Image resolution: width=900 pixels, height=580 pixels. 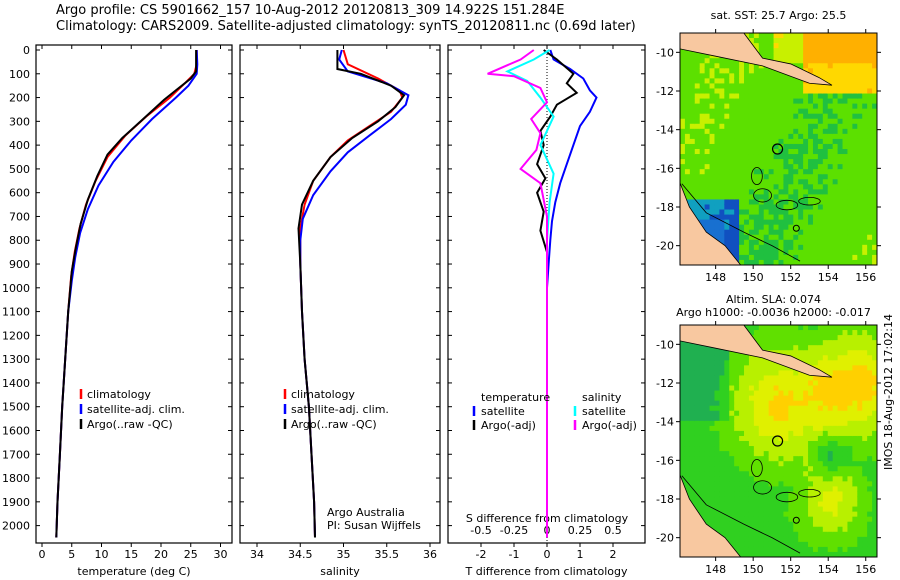 I want to click on x-axis-label: T difference from climatology, so click(x=546, y=571).